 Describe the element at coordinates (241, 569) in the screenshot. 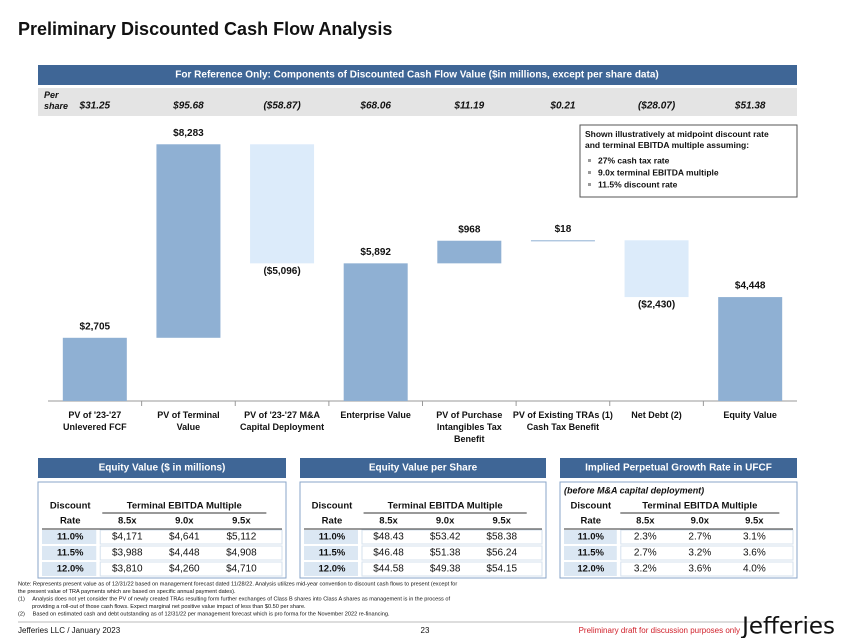

I see `table-cell: $4,710` at that location.